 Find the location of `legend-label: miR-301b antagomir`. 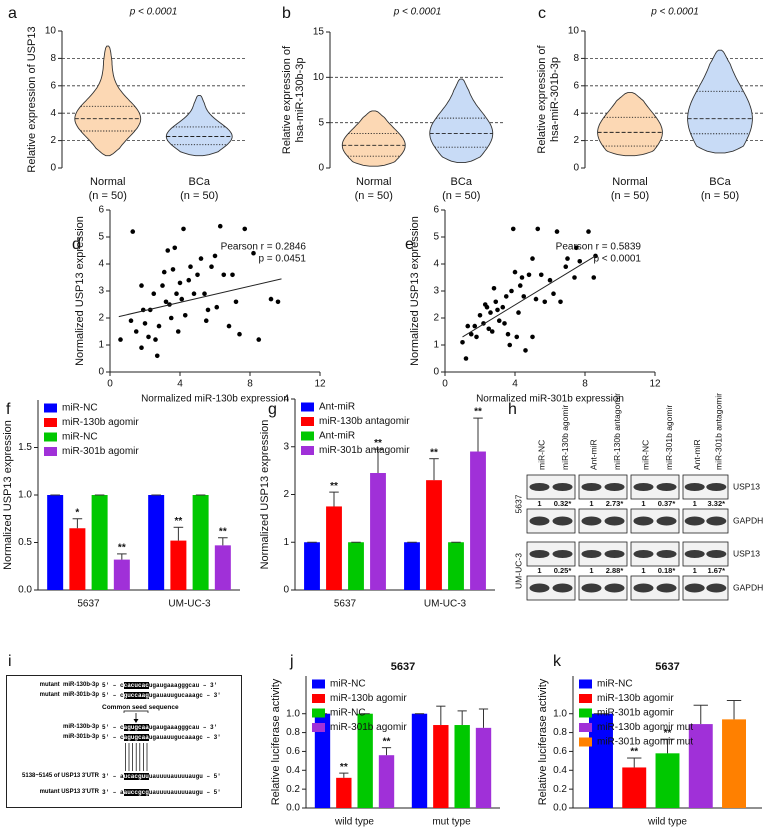

legend-label: miR-301b antagomir is located at coordinates (364, 450).